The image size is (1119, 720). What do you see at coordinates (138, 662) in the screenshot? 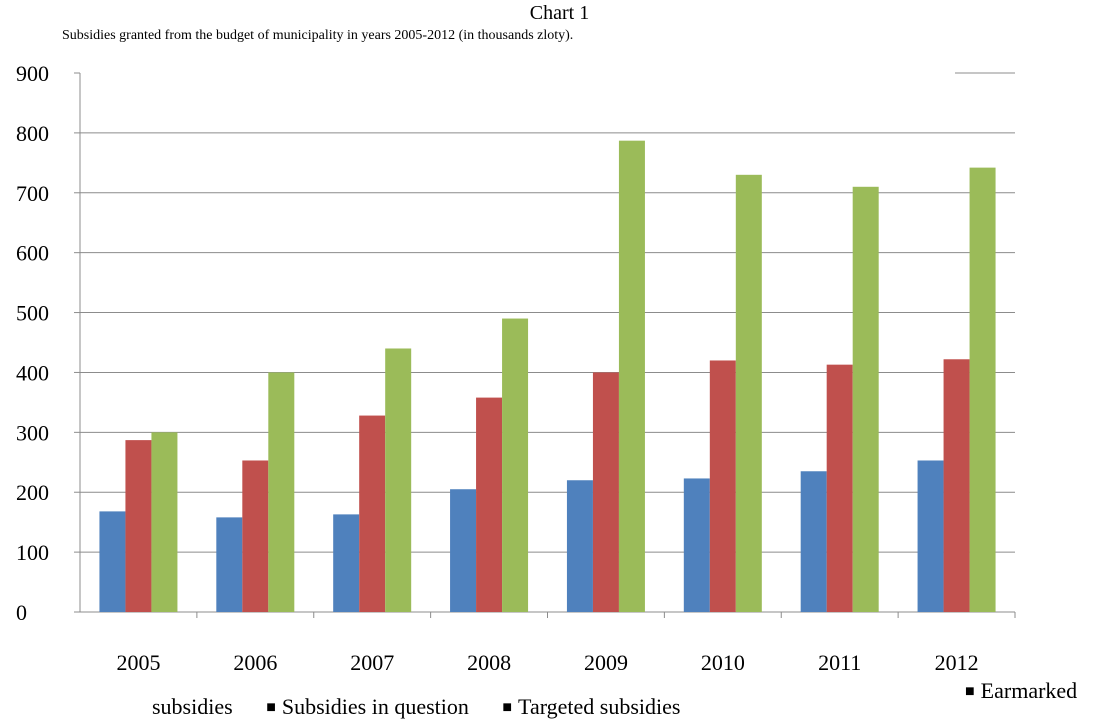
I see `x-tick-label: 2005` at bounding box center [138, 662].